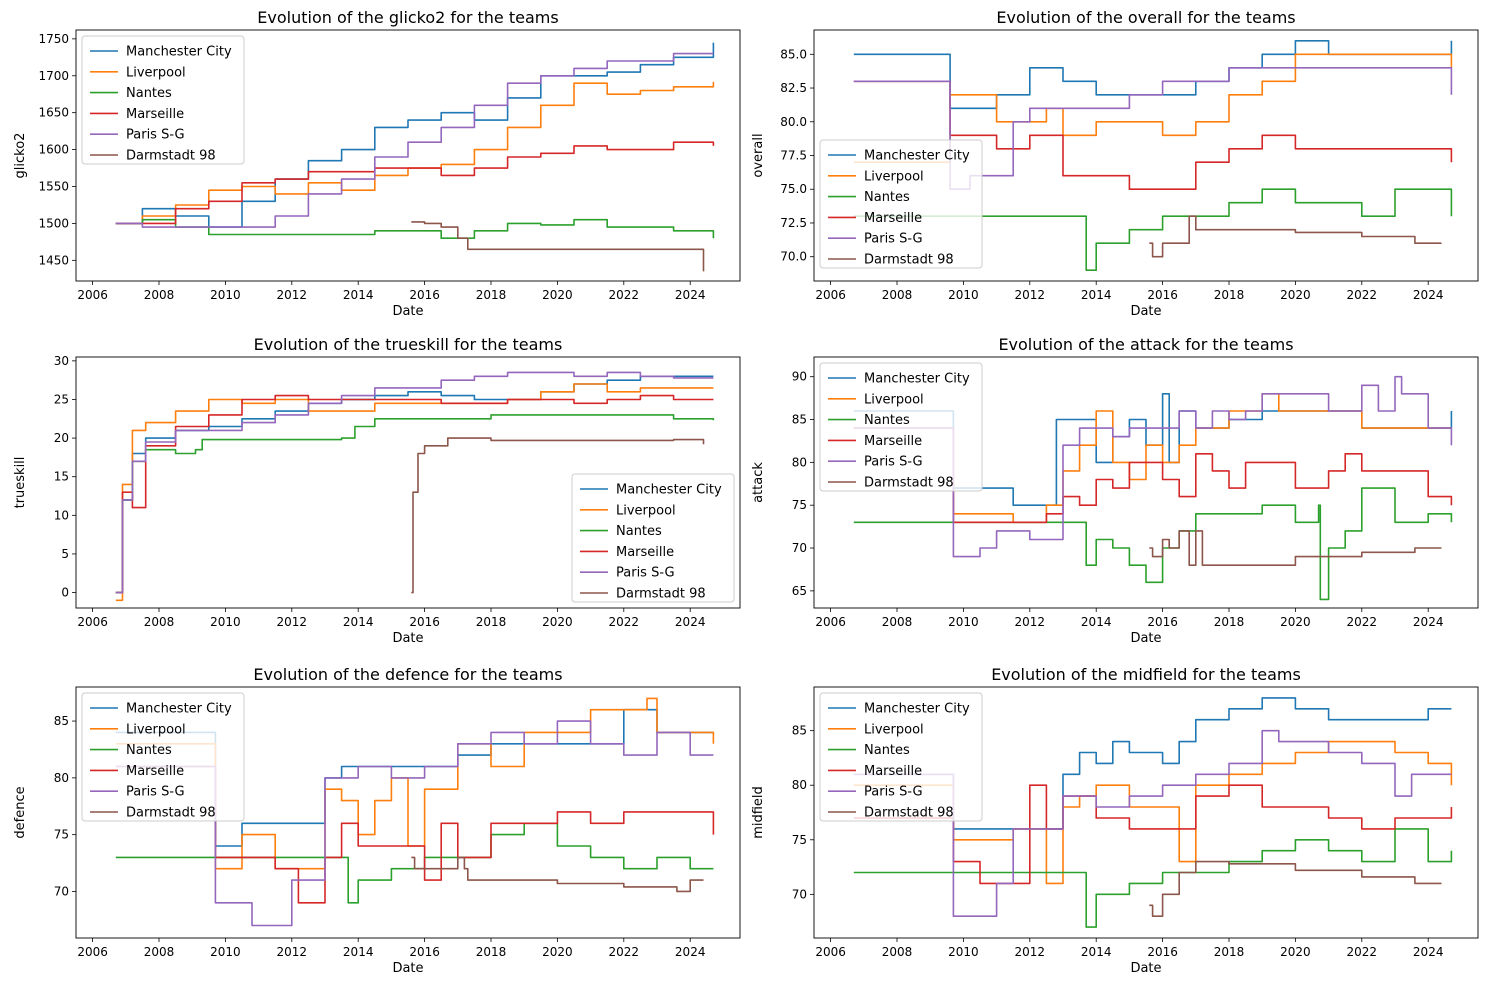 The height and width of the screenshot is (989, 1490). I want to click on series-group, so click(415, 486).